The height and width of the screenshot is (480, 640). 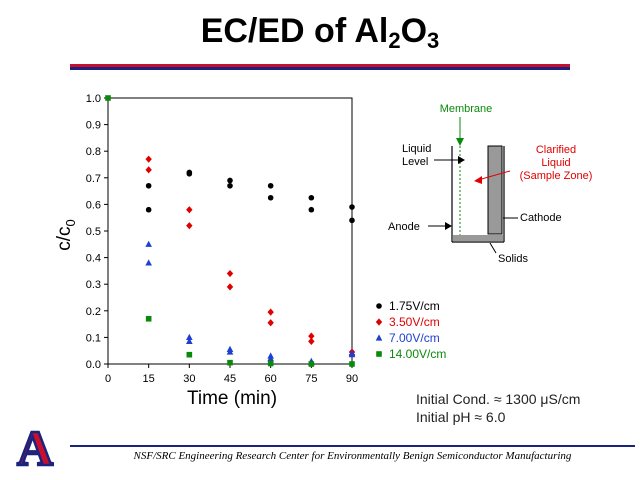 What do you see at coordinates (93, 152) in the screenshot?
I see `y-tick-label: 0.8` at bounding box center [93, 152].